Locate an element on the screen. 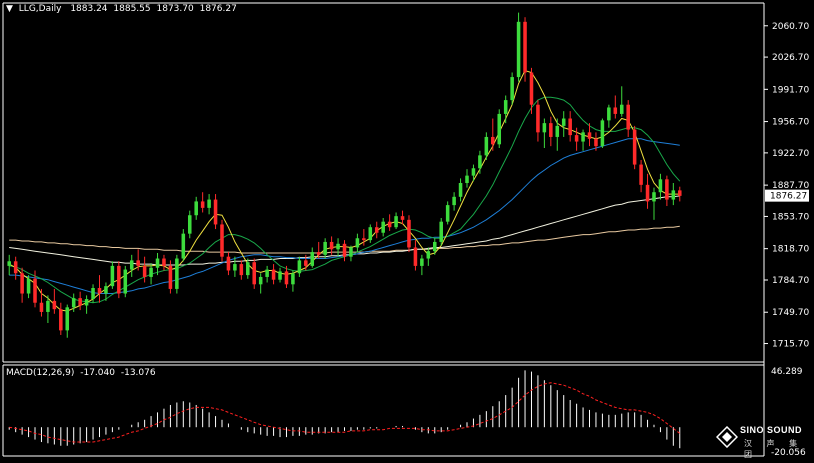 This screenshot has height=463, width=814. price-tick-label: 1991.70 is located at coordinates (790, 90).